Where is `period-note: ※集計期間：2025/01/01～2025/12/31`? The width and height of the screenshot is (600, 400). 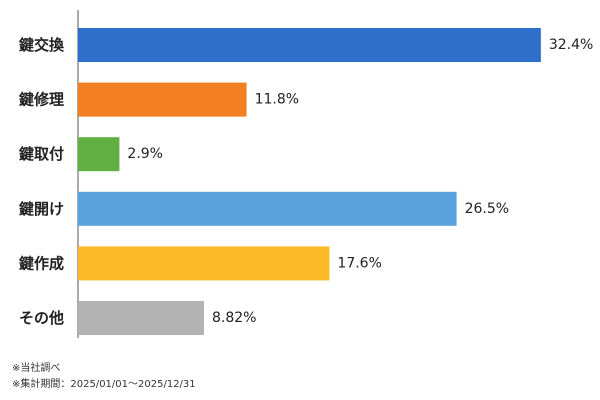 period-note: ※集計期間：2025/01/01～2025/12/31 is located at coordinates (104, 384).